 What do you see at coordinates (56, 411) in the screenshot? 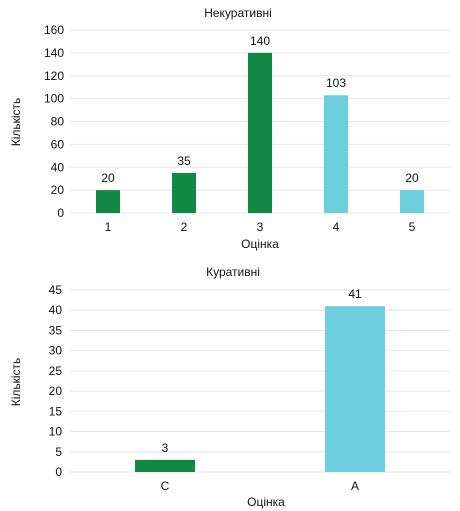
I see `y-tick-label: 15` at bounding box center [56, 411].